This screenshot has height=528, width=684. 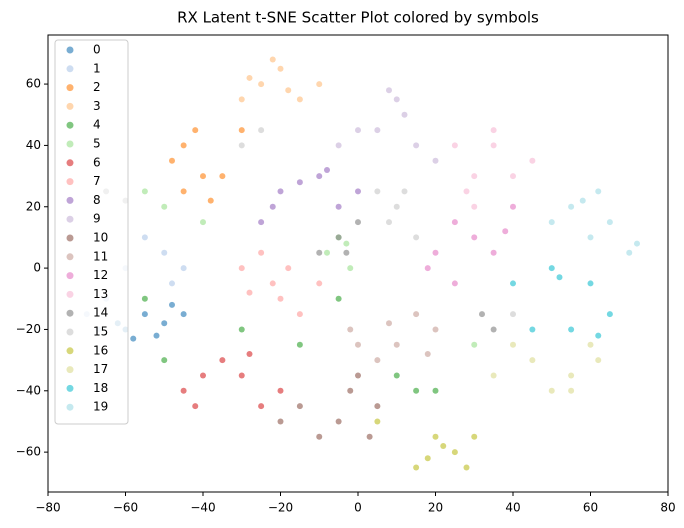 I want to click on legend-label: 14, so click(x=100, y=313).